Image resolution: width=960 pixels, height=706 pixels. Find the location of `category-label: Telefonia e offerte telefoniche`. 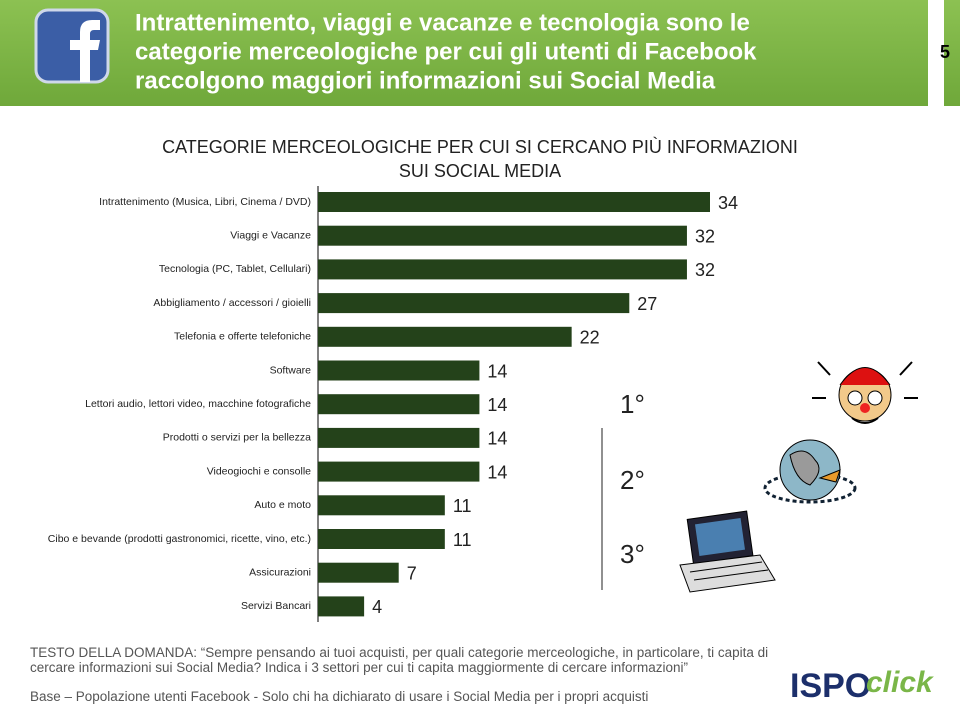

category-label: Telefonia e offerte telefoniche is located at coordinates (242, 337).